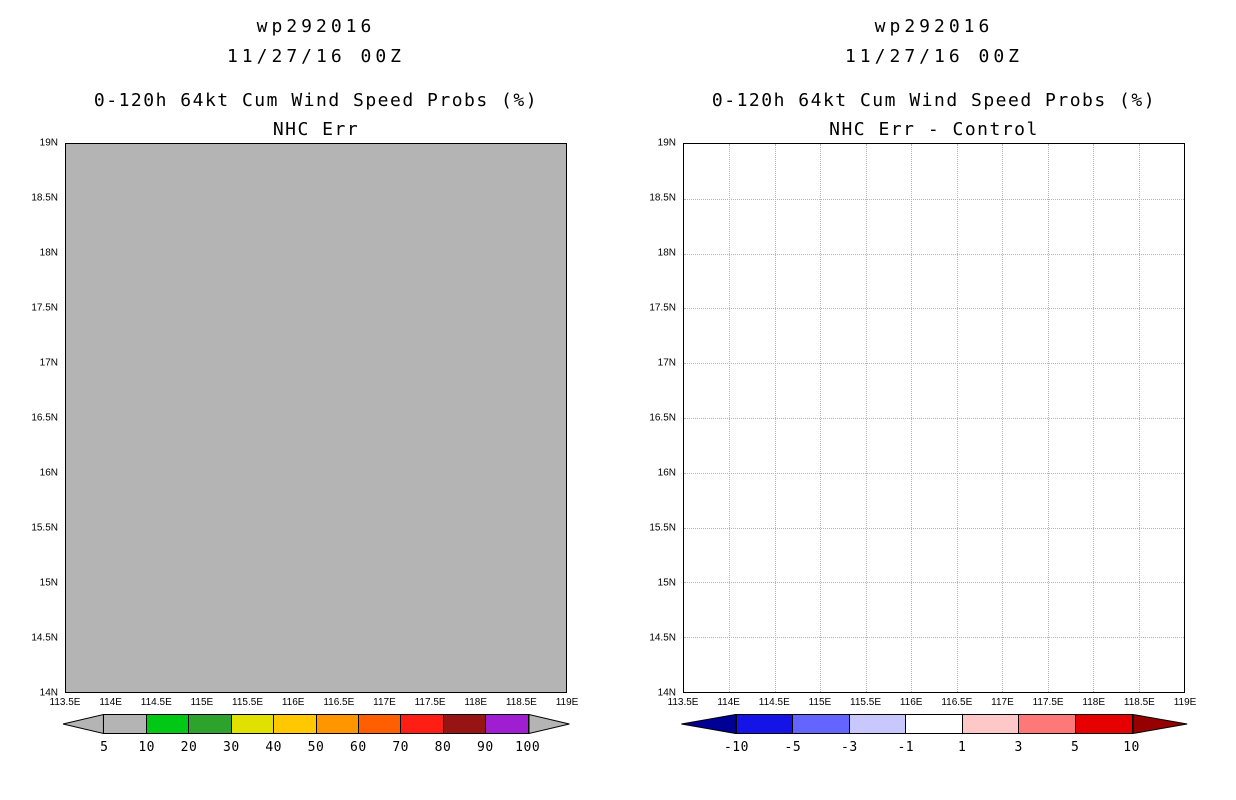  Describe the element at coordinates (202, 702) in the screenshot. I see `x-tick-label: 115E` at that location.